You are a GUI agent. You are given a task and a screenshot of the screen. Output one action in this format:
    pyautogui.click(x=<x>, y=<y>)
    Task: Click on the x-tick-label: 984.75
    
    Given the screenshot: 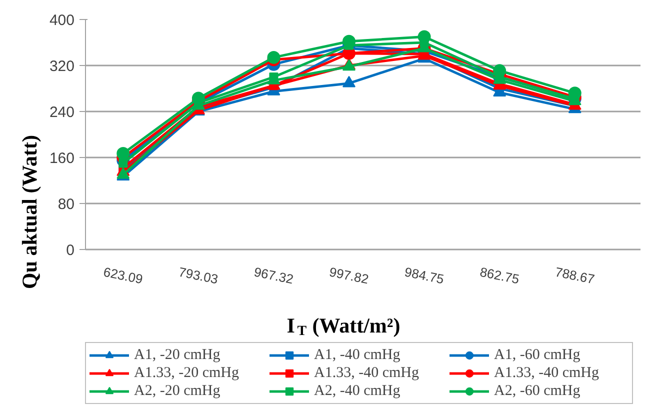 What is the action you would take?
    pyautogui.click(x=424, y=275)
    